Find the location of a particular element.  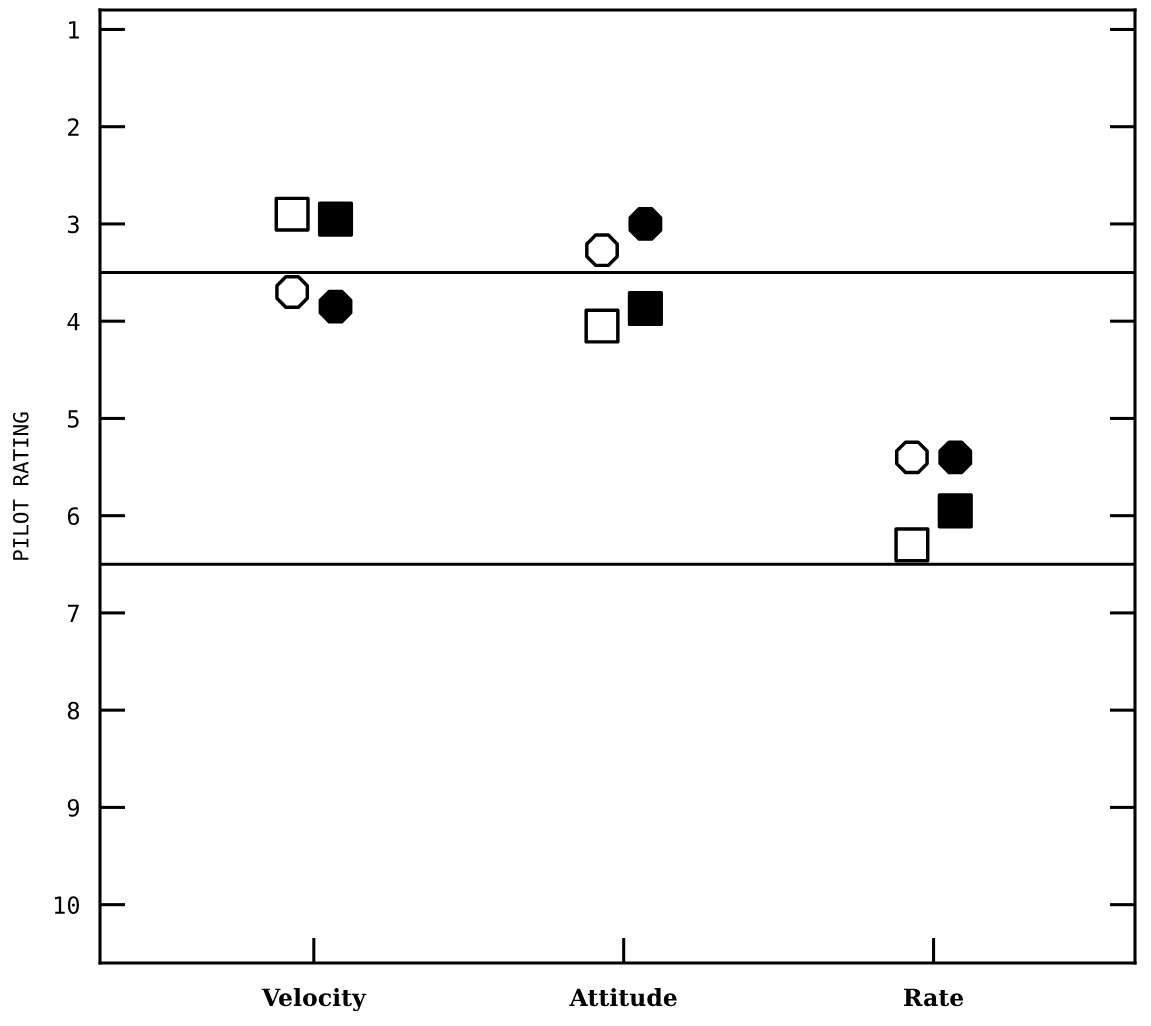

x-tick-label: Velocity is located at coordinates (314, 1000).